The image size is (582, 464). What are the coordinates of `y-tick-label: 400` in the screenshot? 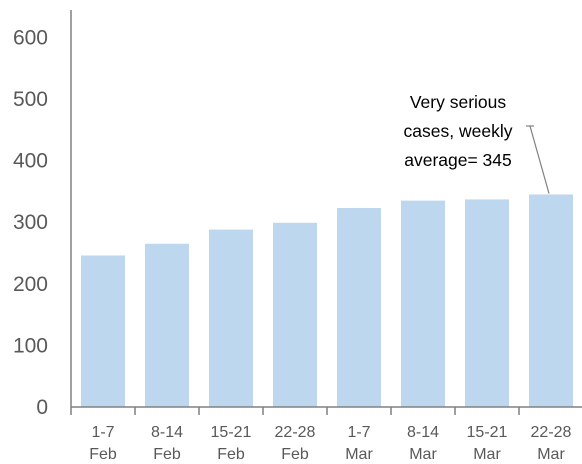 It's located at (30, 161).